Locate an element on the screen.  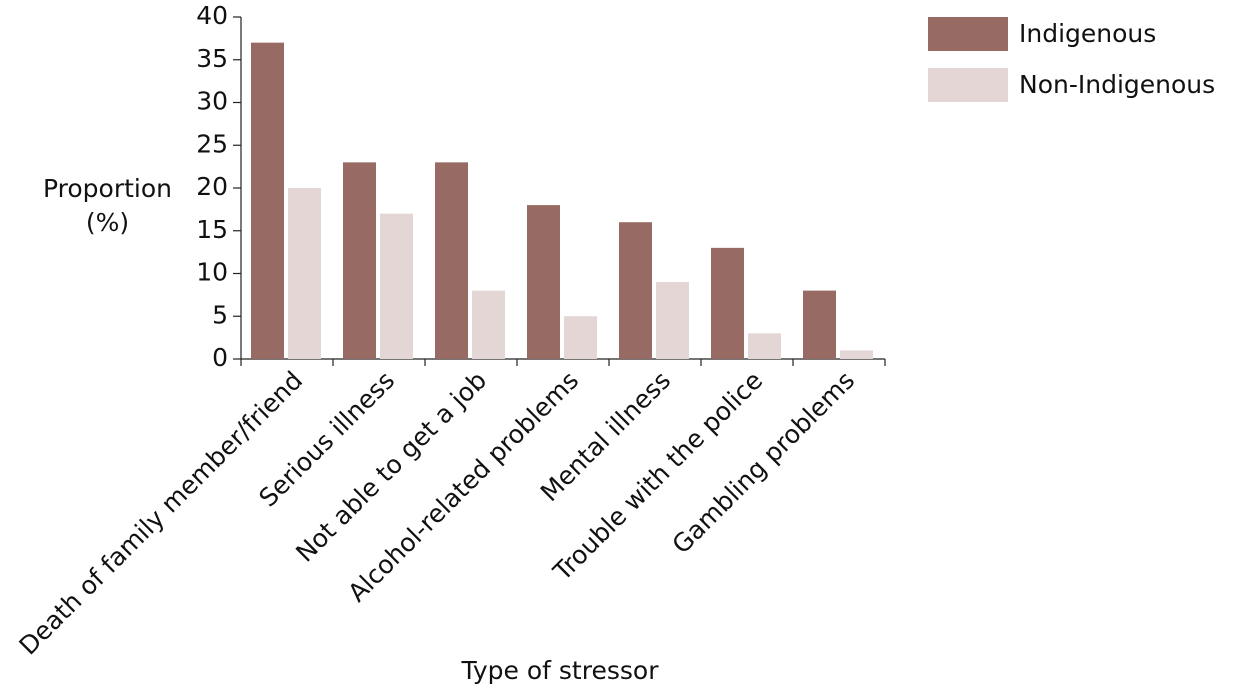
y-axis-label: Proportion (%) is located at coordinates (107, 205).